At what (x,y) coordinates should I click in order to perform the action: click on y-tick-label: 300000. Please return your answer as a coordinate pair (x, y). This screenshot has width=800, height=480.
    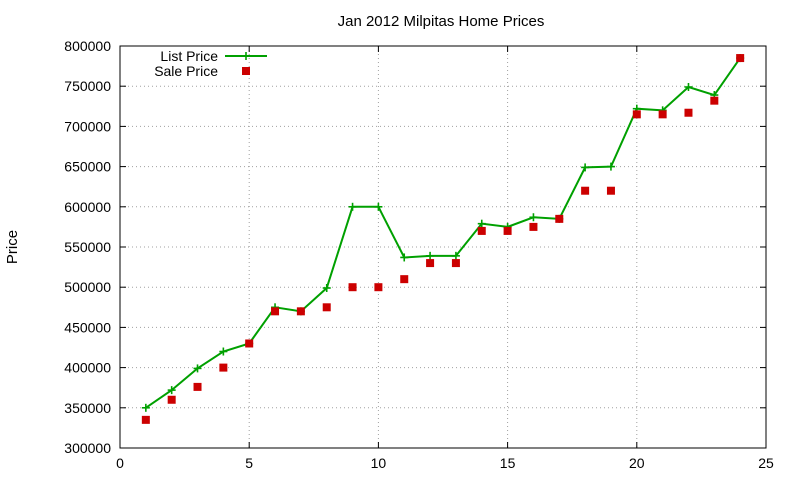
    Looking at the image, I should click on (87, 448).